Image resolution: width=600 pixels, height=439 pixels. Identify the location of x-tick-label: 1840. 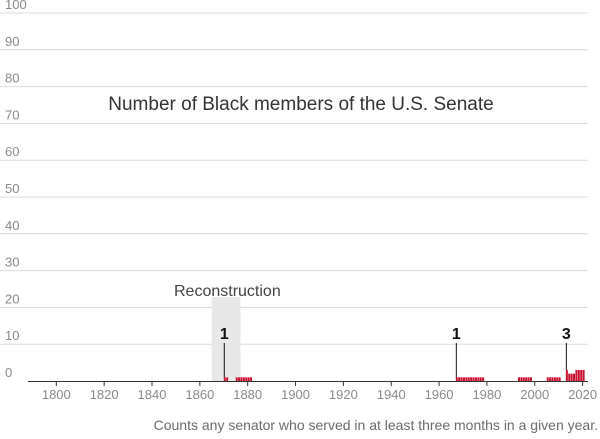
(152, 394).